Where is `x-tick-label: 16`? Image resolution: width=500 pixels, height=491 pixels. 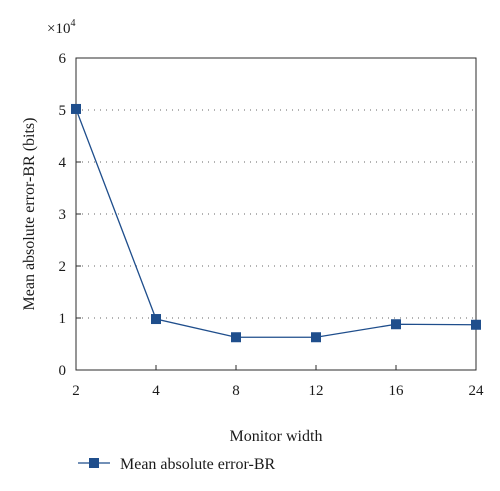 x-tick-label: 16 is located at coordinates (397, 391).